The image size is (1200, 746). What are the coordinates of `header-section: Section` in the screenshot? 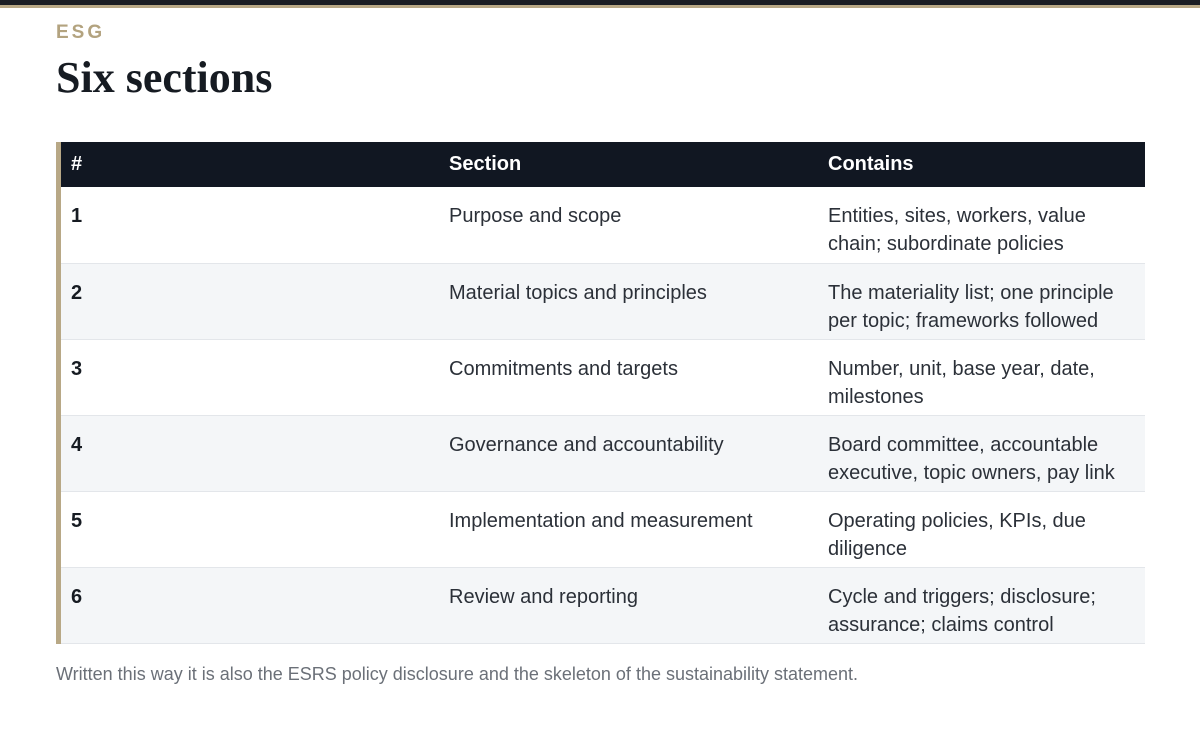 It's located at (485, 164).